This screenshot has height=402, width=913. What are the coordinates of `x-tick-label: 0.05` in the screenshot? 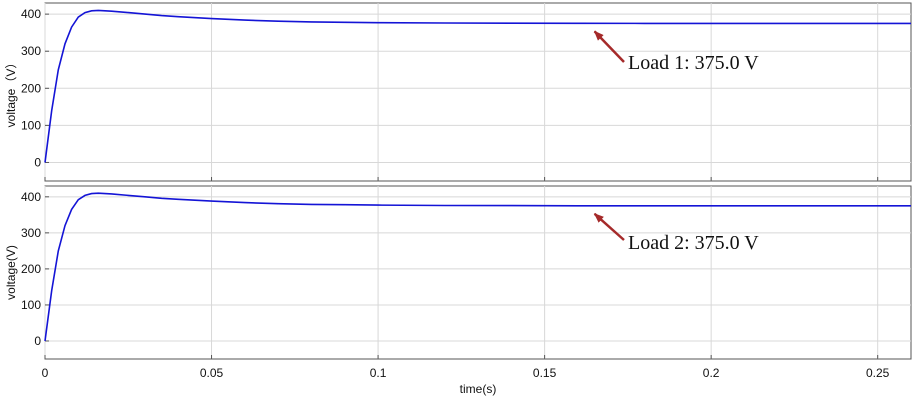 It's located at (212, 373).